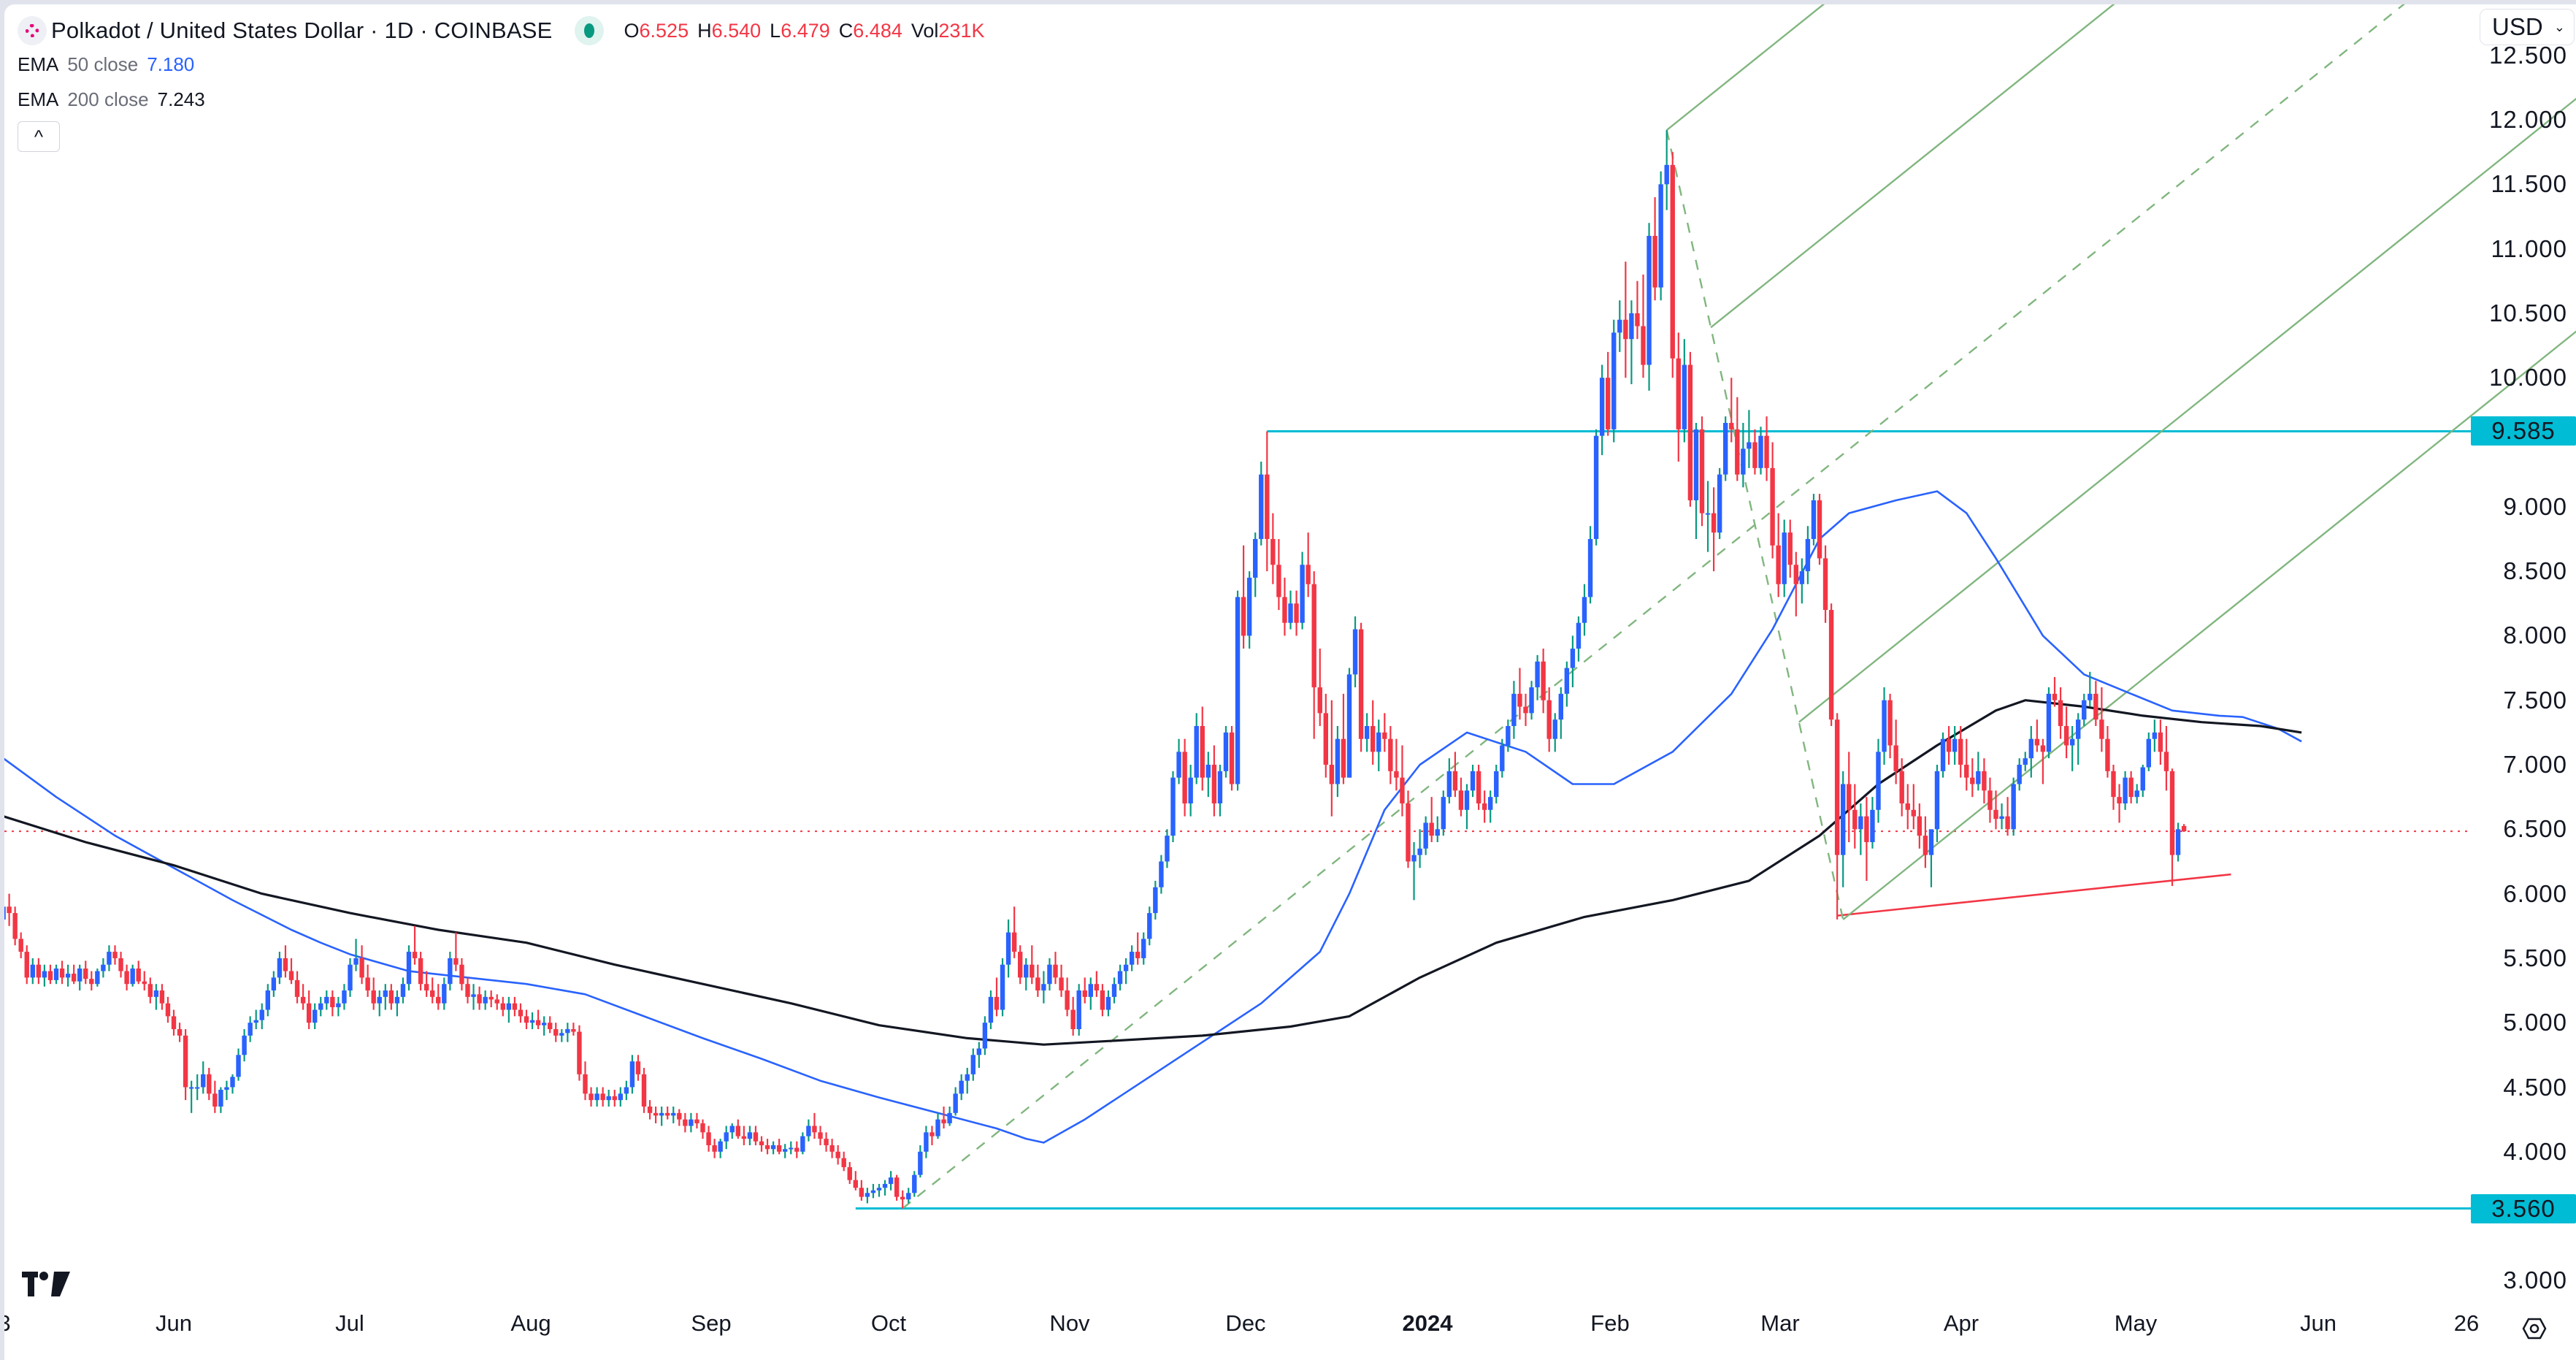 The height and width of the screenshot is (1360, 2576). What do you see at coordinates (2143, 166) in the screenshot?
I see `pitchfork-inner-upper-line` at bounding box center [2143, 166].